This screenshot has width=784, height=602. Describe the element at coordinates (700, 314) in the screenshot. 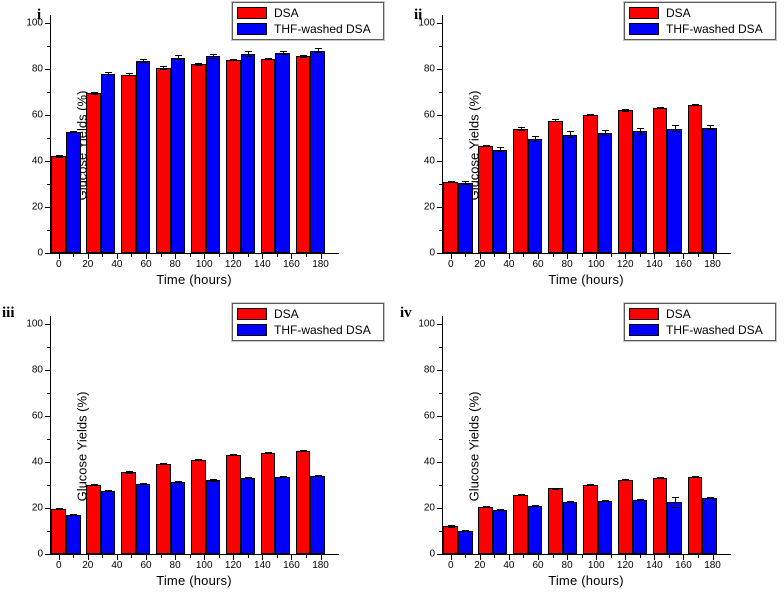

I see `legend-row-dsa: DSA` at that location.